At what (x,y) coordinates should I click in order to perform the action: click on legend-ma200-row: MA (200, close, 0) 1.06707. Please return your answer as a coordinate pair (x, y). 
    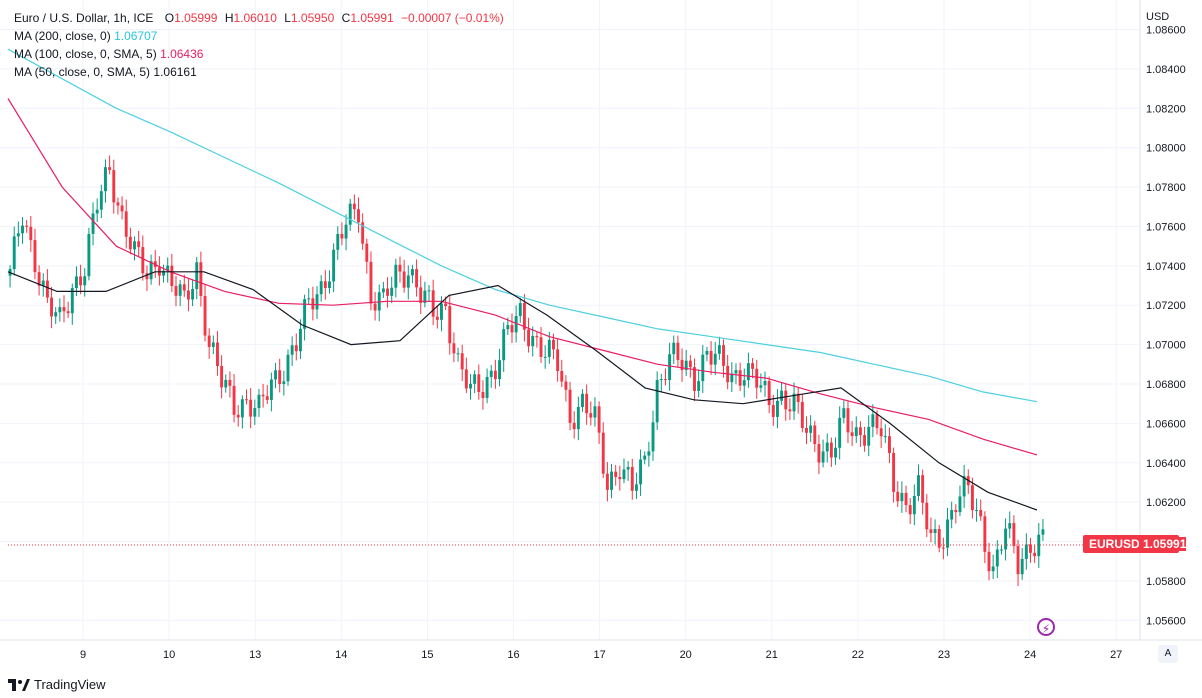
    Looking at the image, I should click on (259, 36).